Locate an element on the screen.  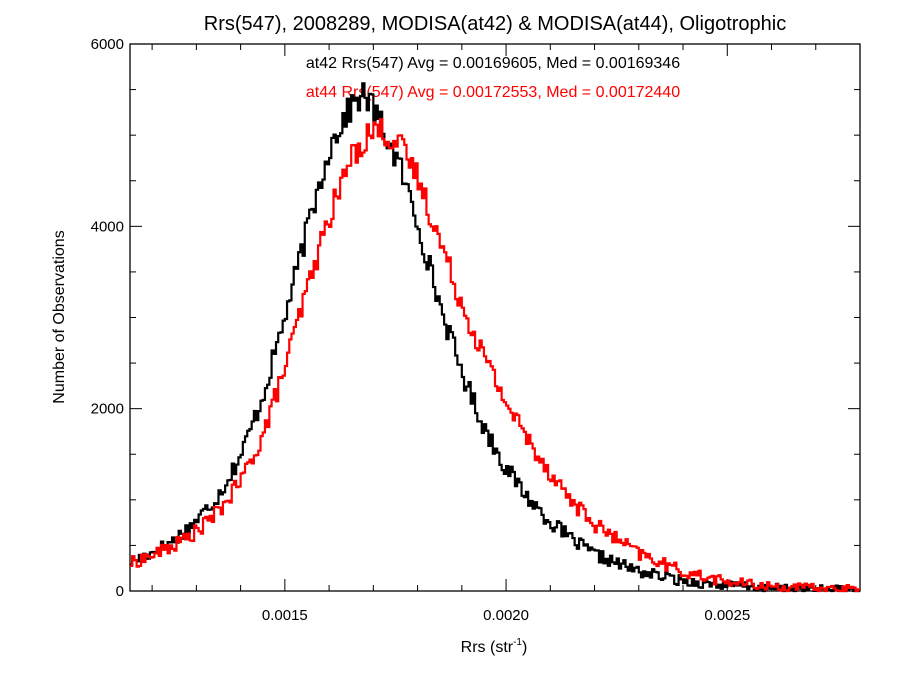
y-tick-label: 6000 is located at coordinates (107, 44).